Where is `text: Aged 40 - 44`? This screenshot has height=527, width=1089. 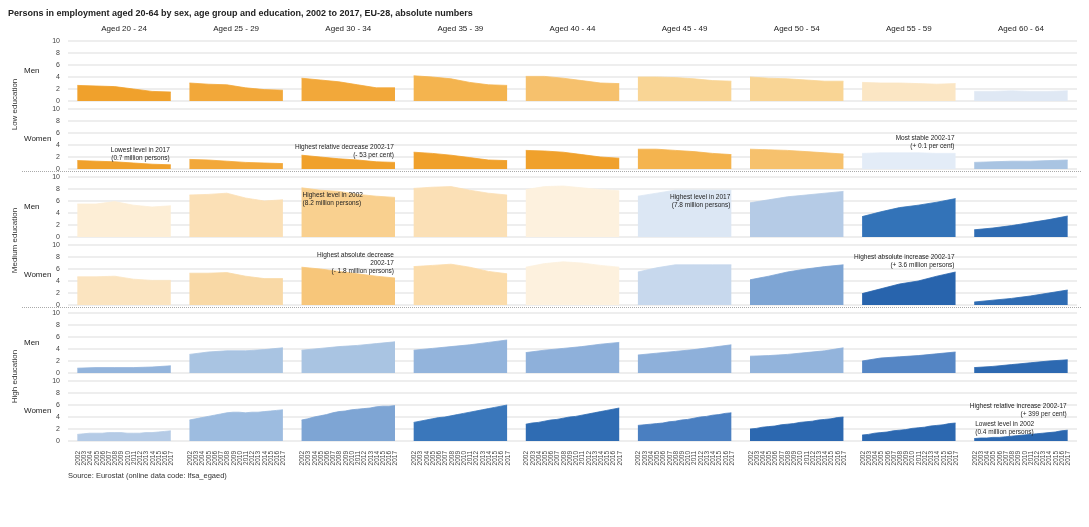 text: Aged 40 - 44 is located at coordinates (572, 28).